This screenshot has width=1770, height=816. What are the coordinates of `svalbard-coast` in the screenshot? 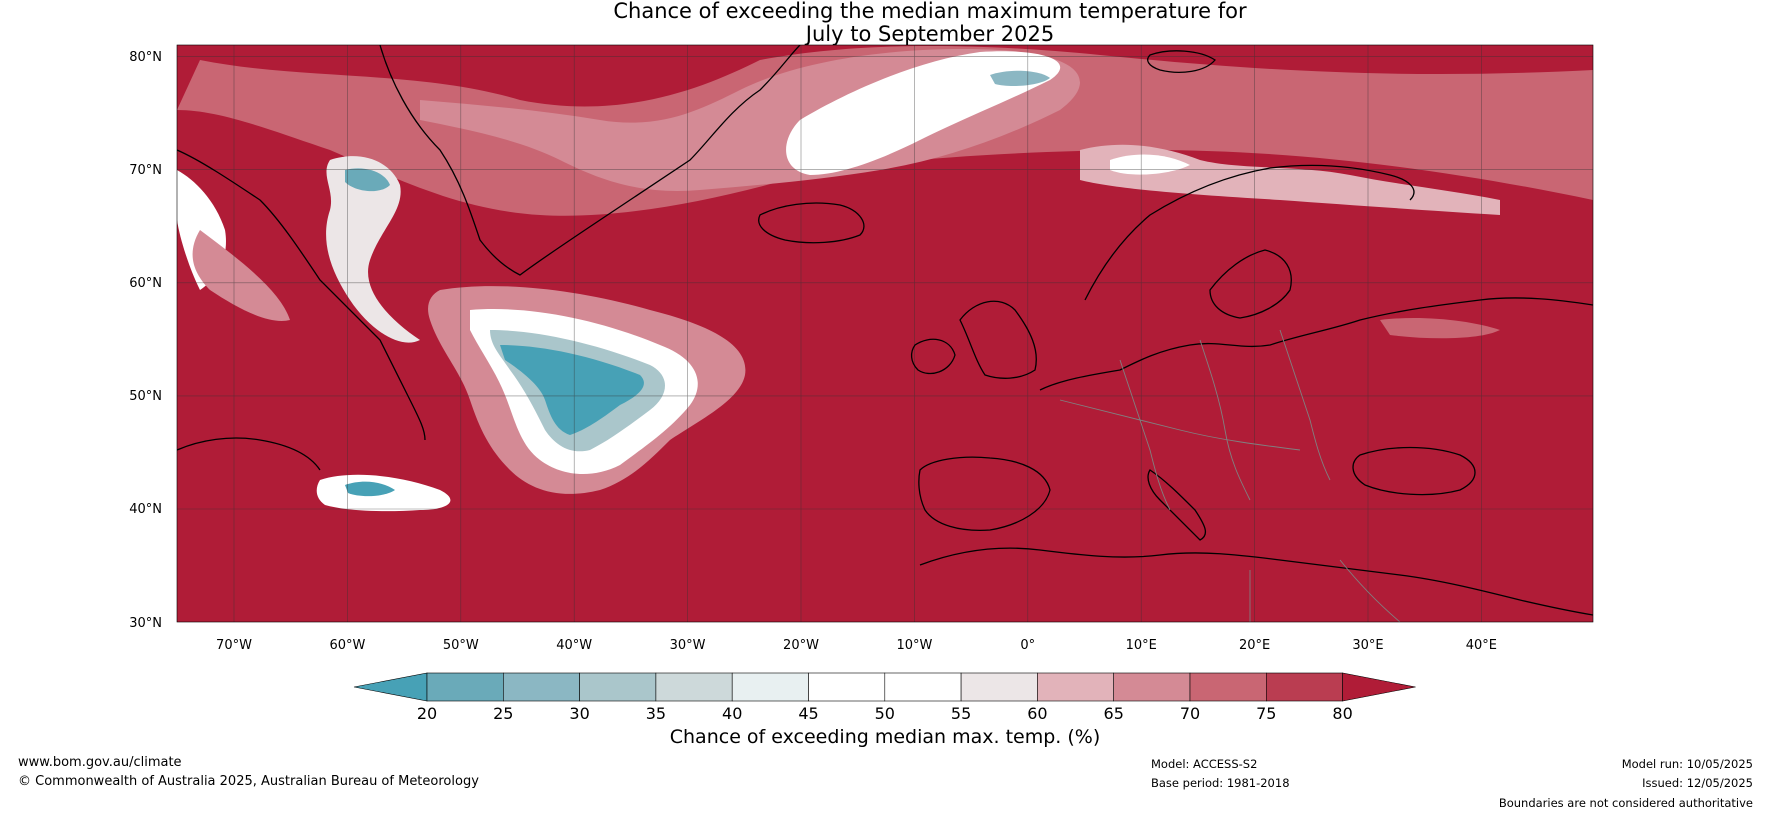 It's located at (1181, 61).